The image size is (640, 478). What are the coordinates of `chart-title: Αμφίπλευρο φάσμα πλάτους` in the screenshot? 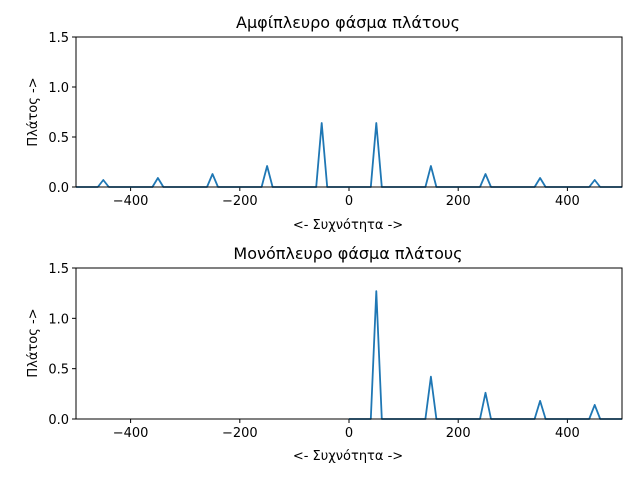 It's located at (348, 22).